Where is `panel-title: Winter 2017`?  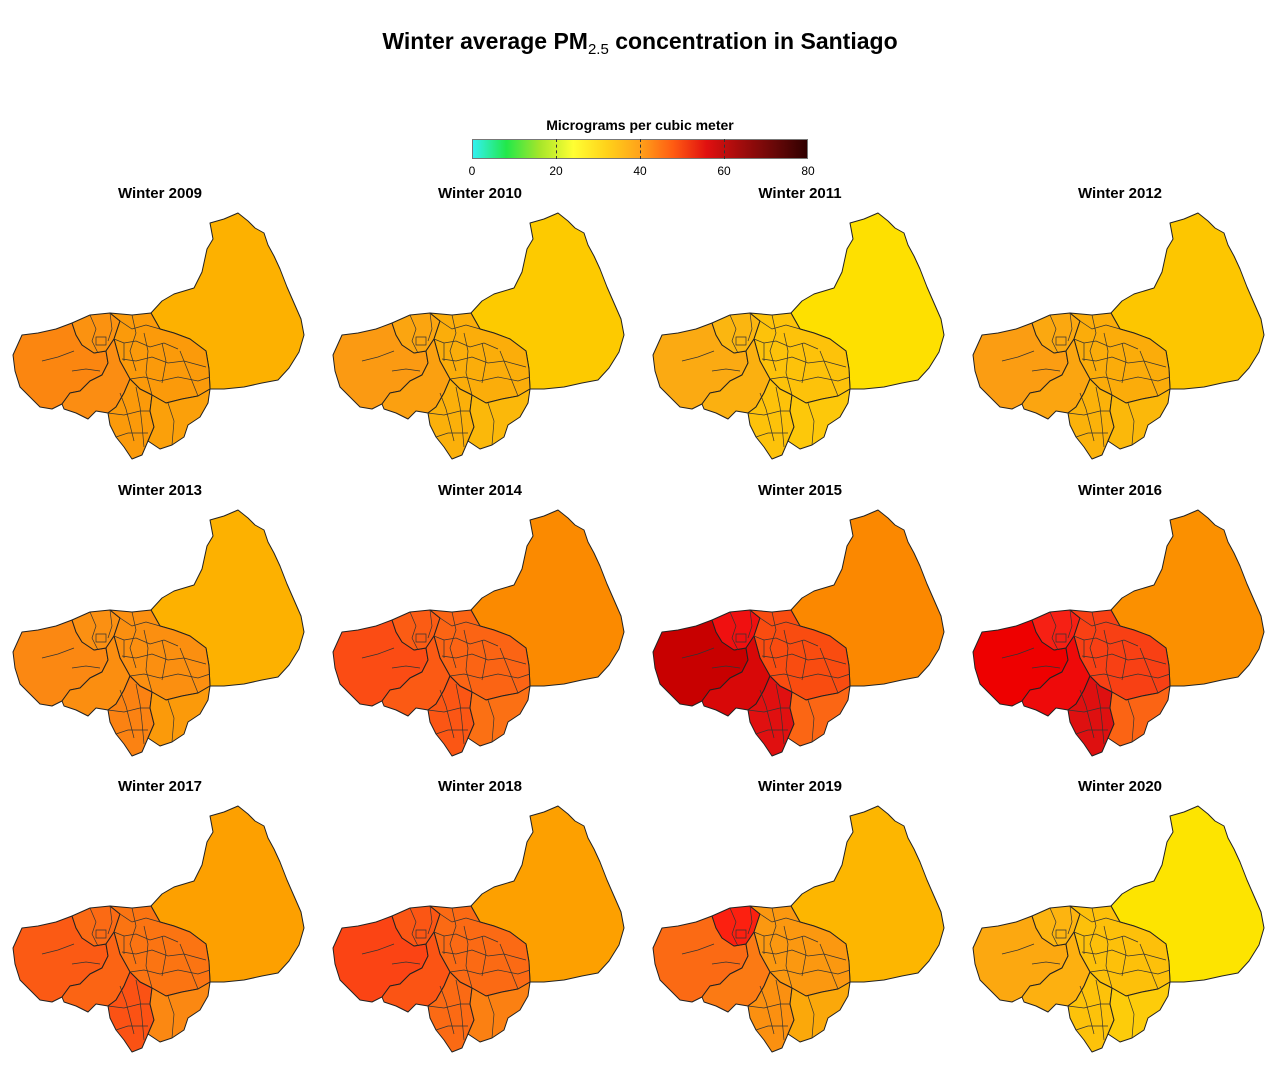 panel-title: Winter 2017 is located at coordinates (160, 786).